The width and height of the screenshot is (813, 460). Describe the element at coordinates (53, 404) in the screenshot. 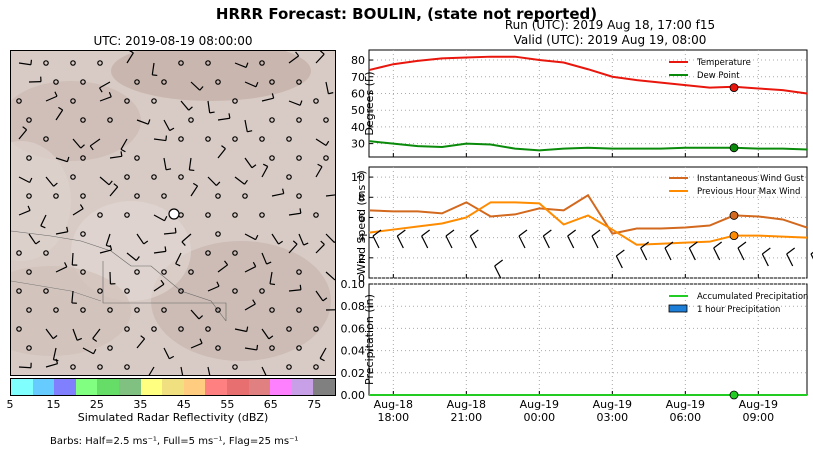

I see `colorbar-tick-label: 15` at that location.